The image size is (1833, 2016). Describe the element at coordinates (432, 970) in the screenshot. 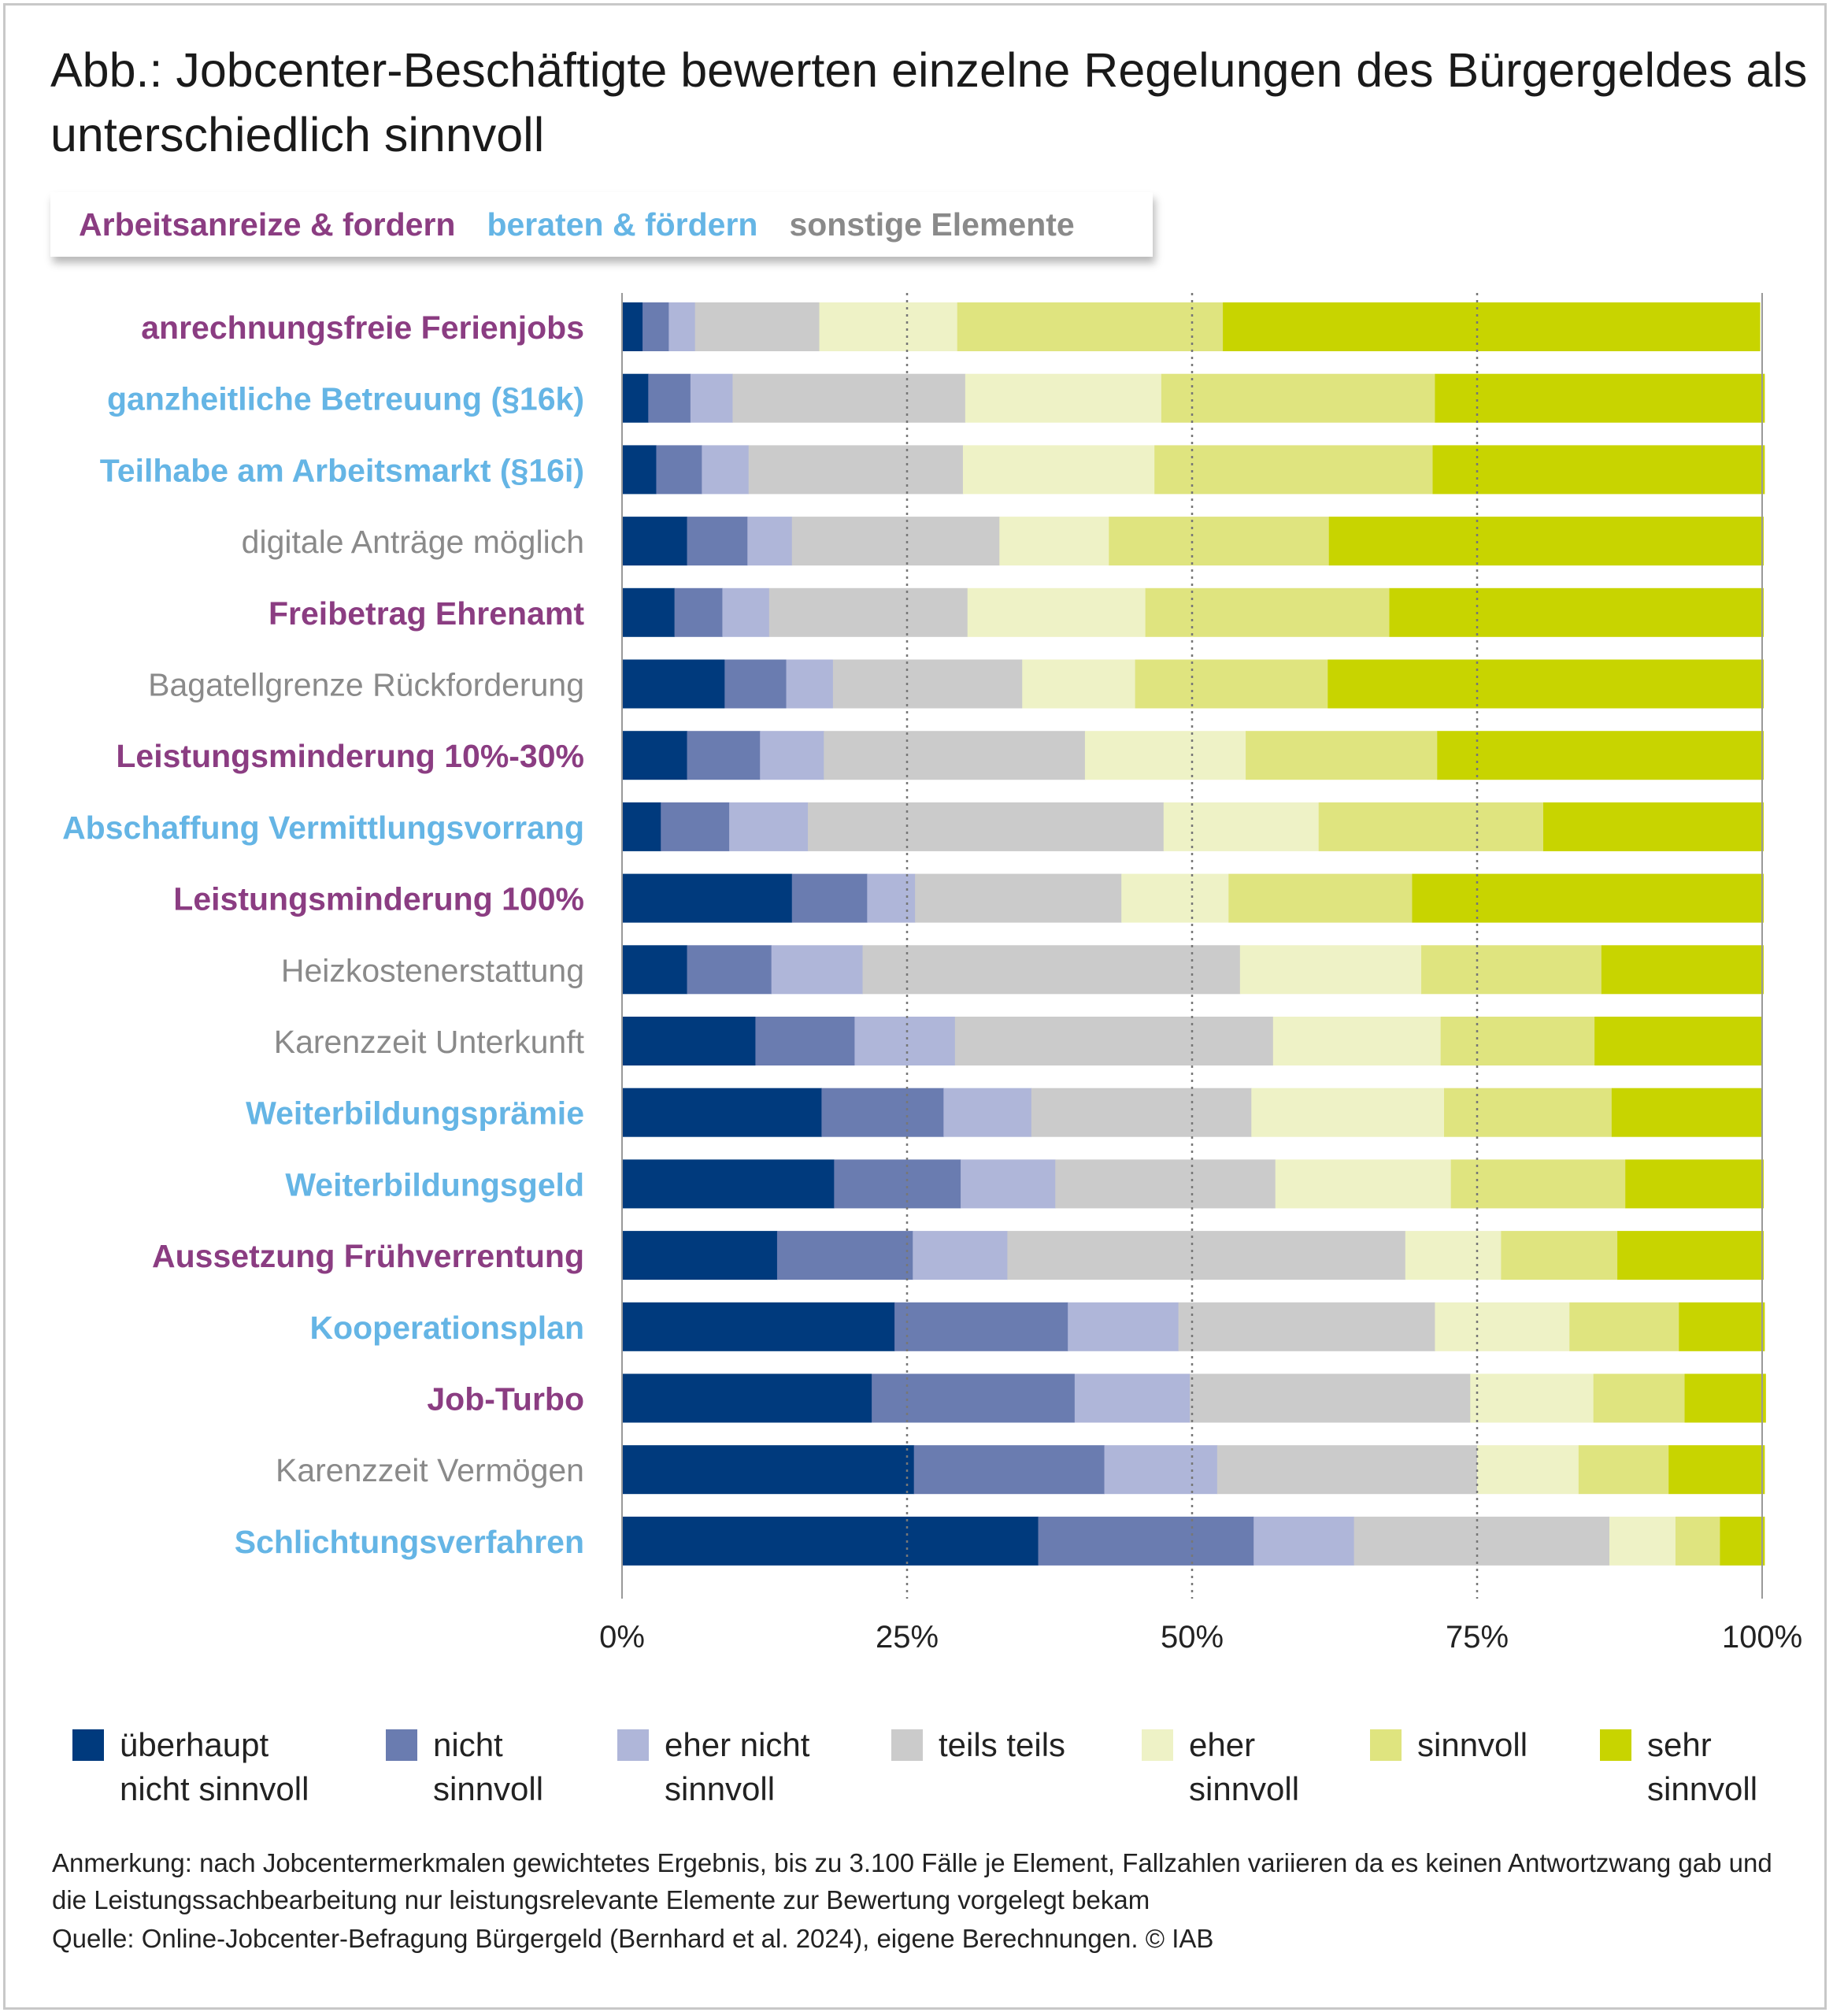

I see `category-label: Heizkostenerstattung` at that location.